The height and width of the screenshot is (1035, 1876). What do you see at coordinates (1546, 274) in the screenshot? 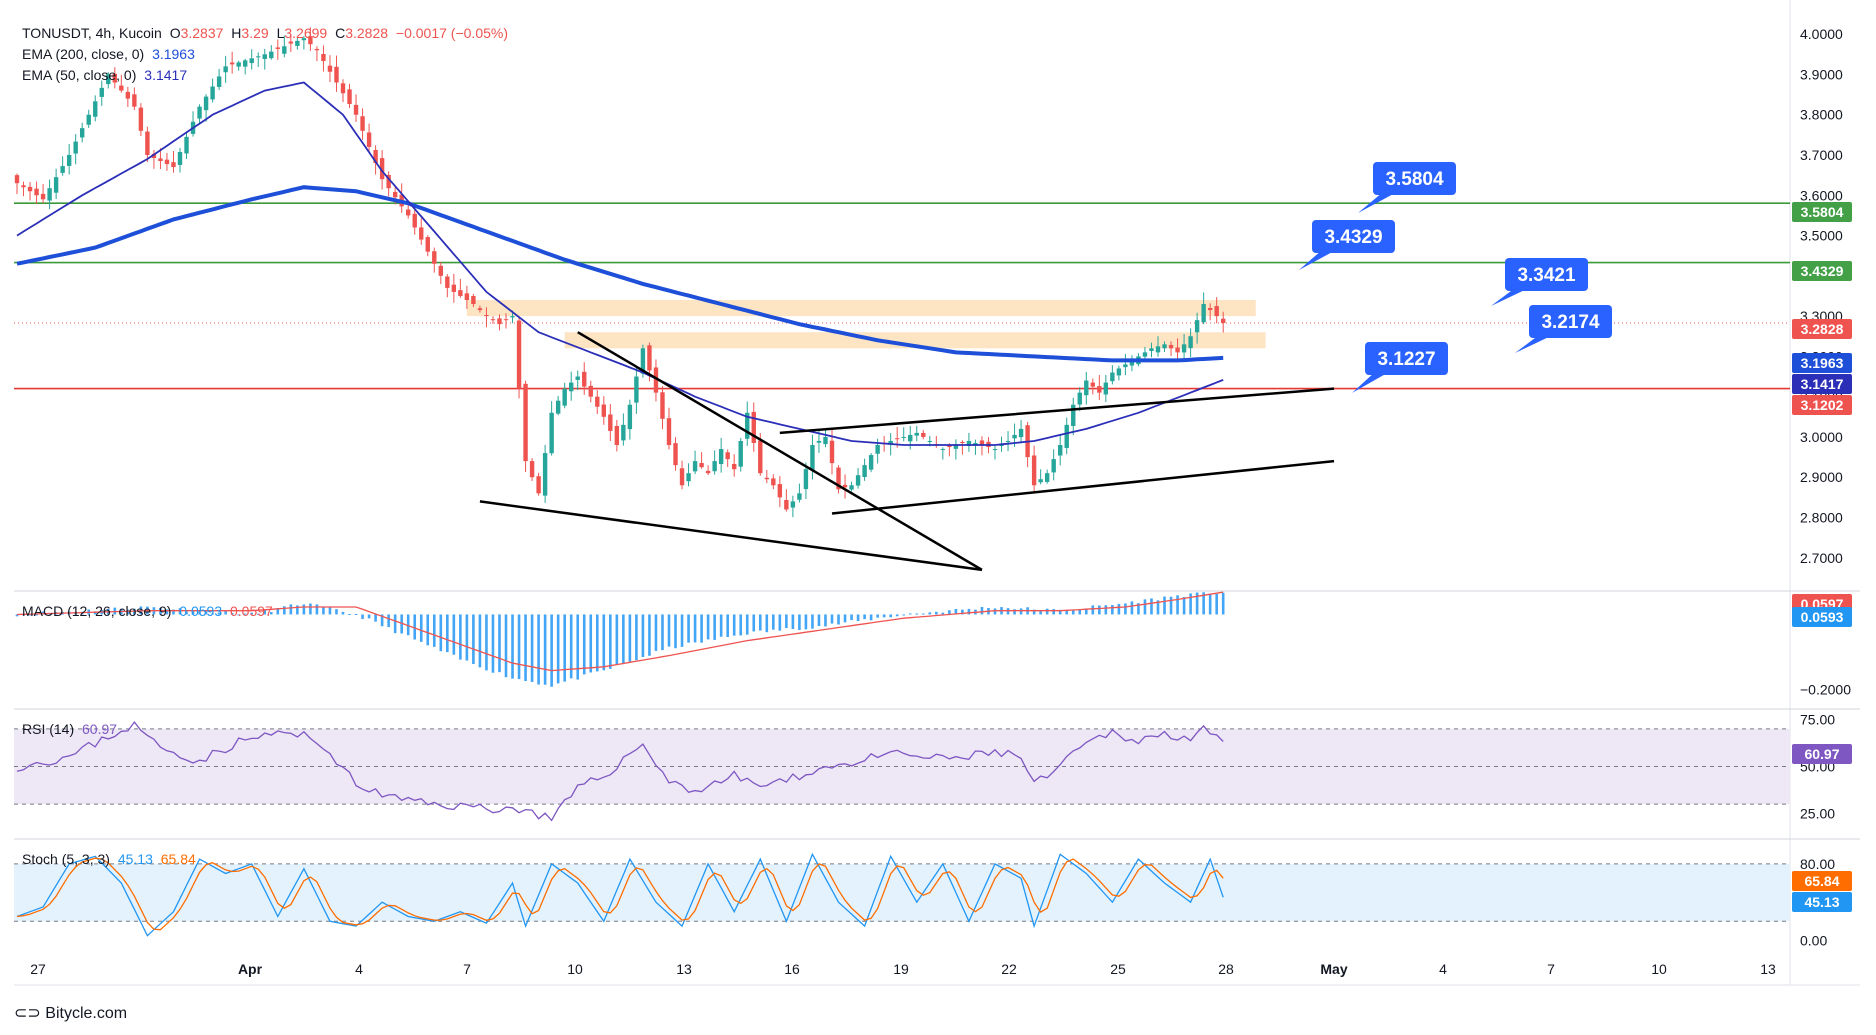
I see `callout-box` at bounding box center [1546, 274].